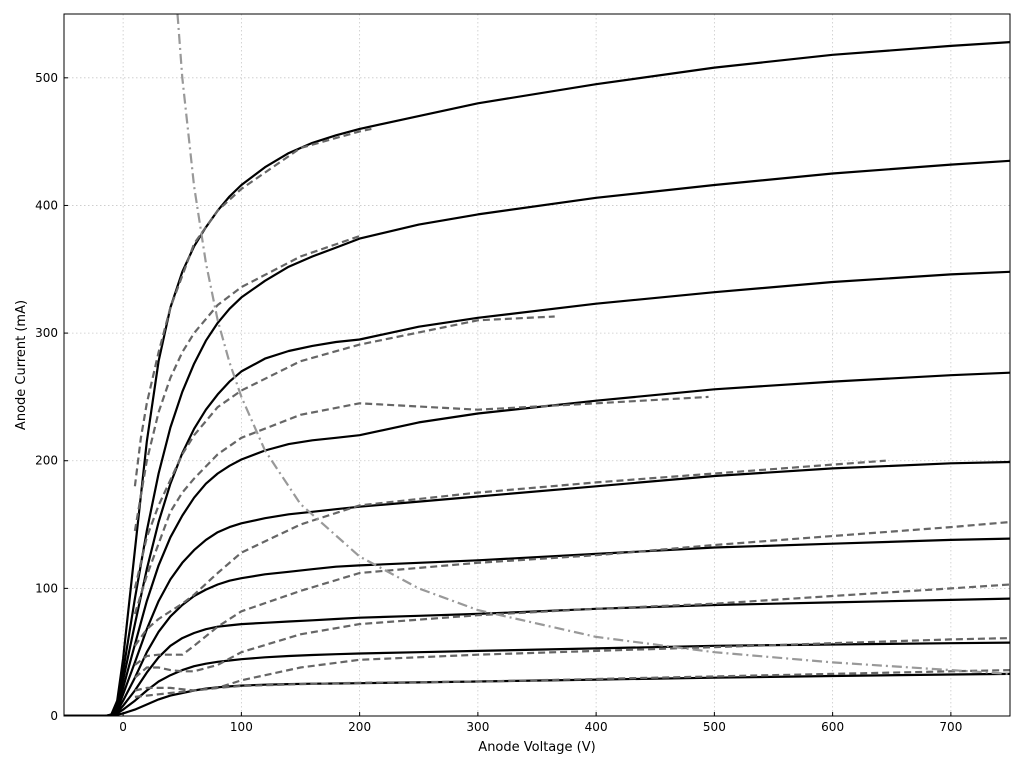  Describe the element at coordinates (21, 365) in the screenshot. I see `y-axis-label: Anode Current (mA)` at that location.